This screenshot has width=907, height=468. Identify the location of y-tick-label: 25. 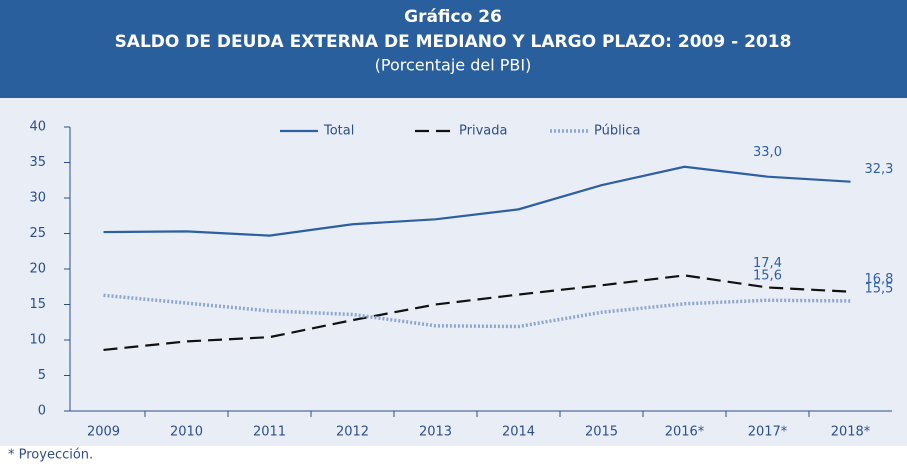
(37, 233).